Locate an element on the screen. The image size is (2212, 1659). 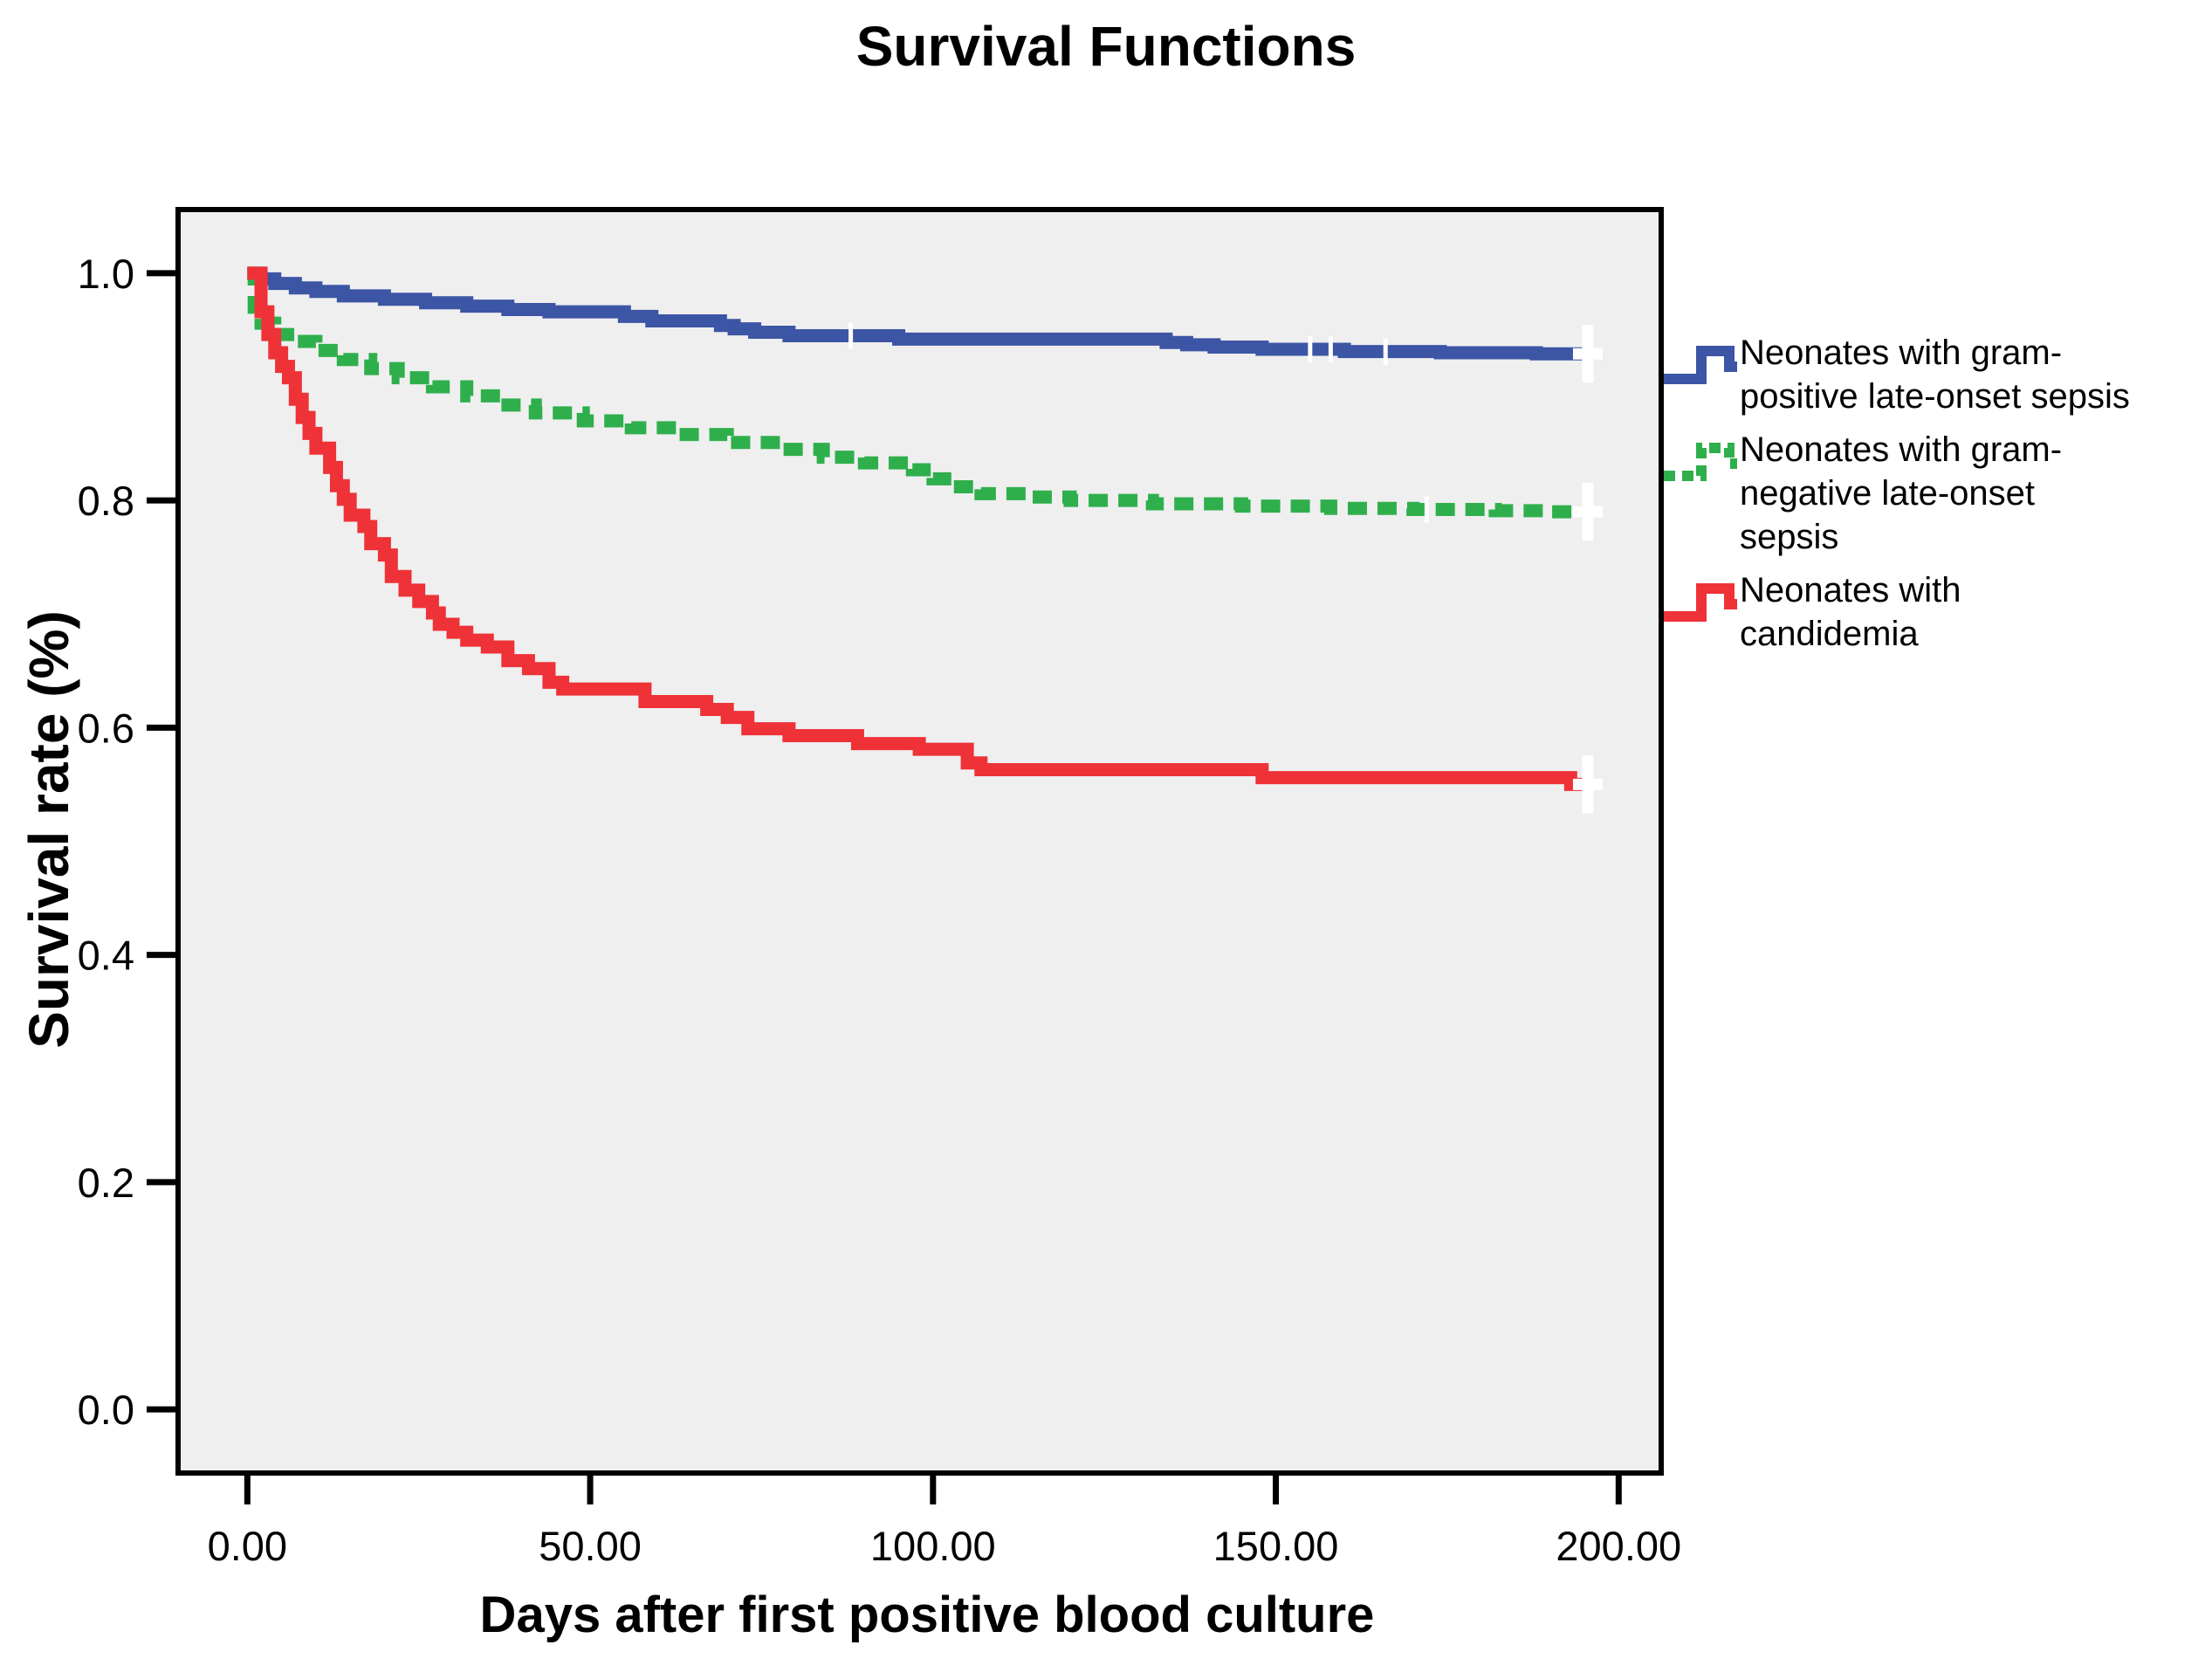
x-tick-label: 200.00 is located at coordinates (1619, 1546).